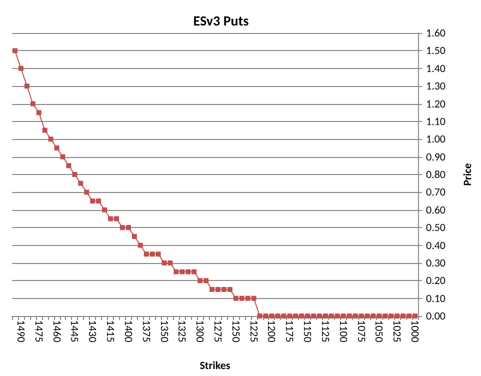  I want to click on x-tick-label: 1225, so click(253, 331).